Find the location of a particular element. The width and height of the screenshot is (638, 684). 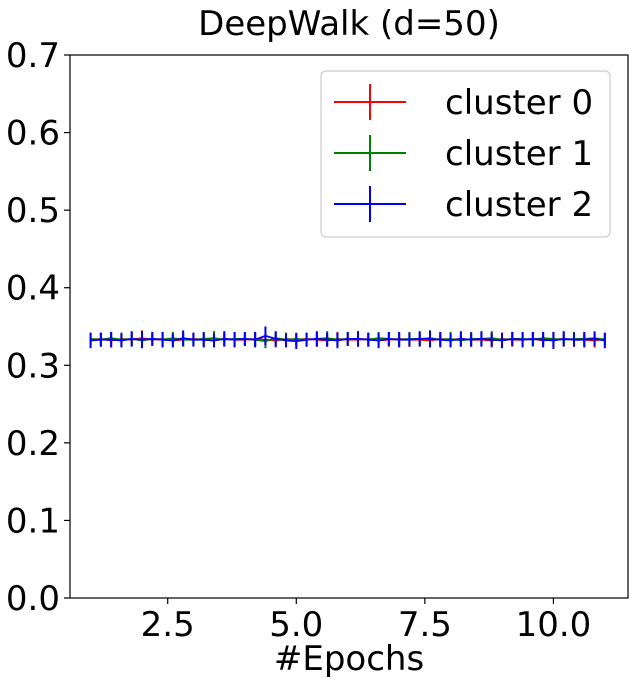

legend-item: cluster 2 is located at coordinates (463, 205).